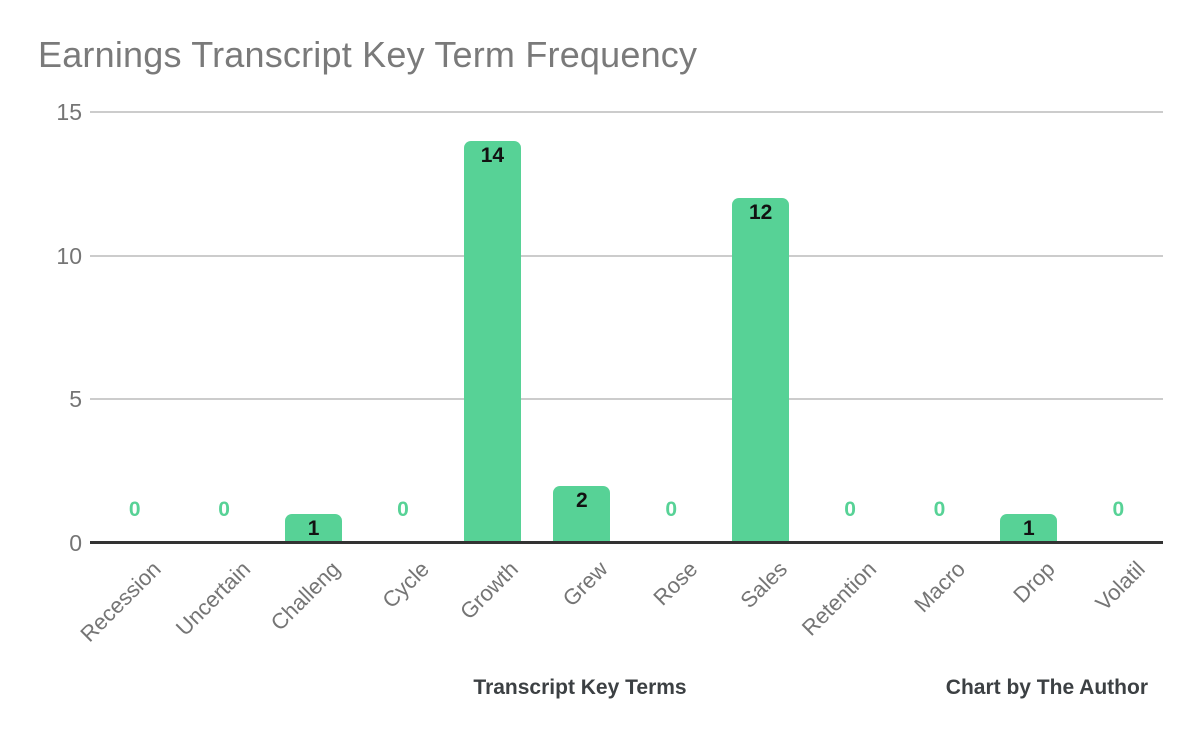  What do you see at coordinates (489, 590) in the screenshot?
I see `category-label: Growth` at bounding box center [489, 590].